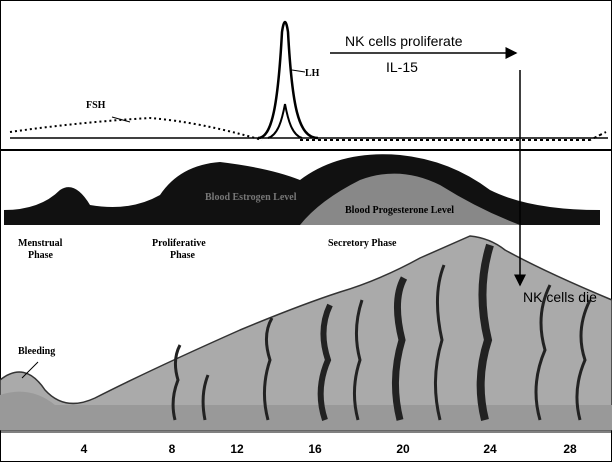  I want to click on lh-curve-inner, so click(285, 121).